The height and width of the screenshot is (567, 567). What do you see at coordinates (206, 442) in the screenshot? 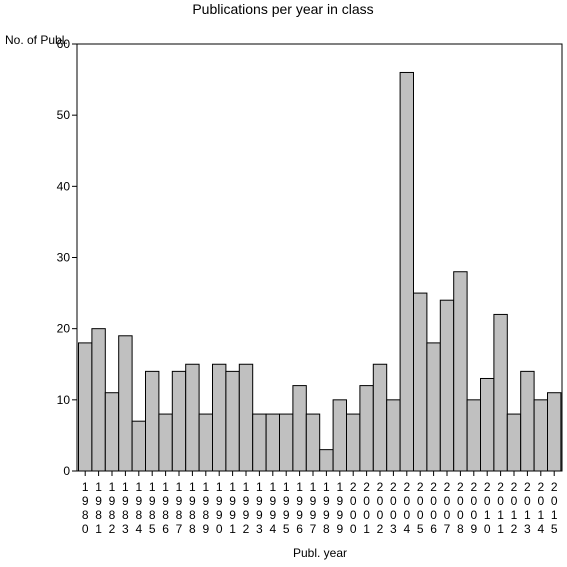
I see `bar-1989` at bounding box center [206, 442].